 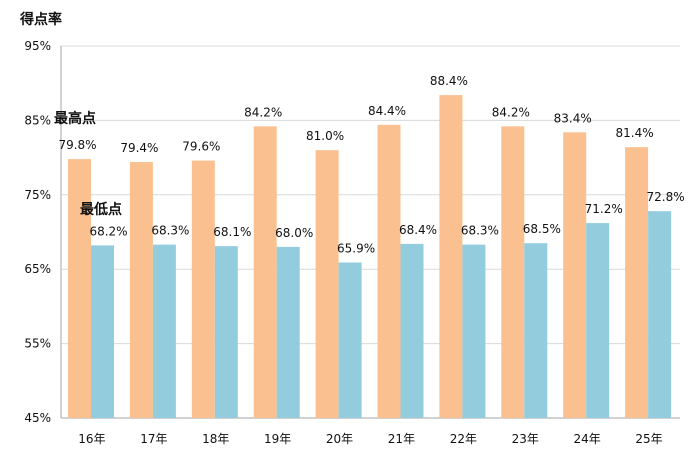 I want to click on x-tick-label: 16年, so click(x=91, y=439).